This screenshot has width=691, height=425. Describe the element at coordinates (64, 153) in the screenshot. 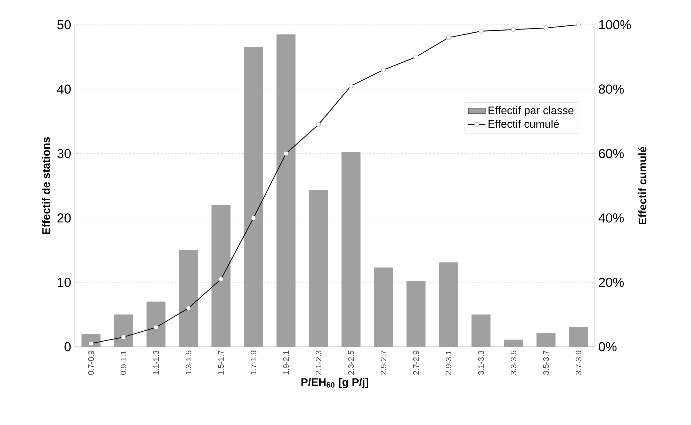

I see `y-tick-label: 30` at that location.